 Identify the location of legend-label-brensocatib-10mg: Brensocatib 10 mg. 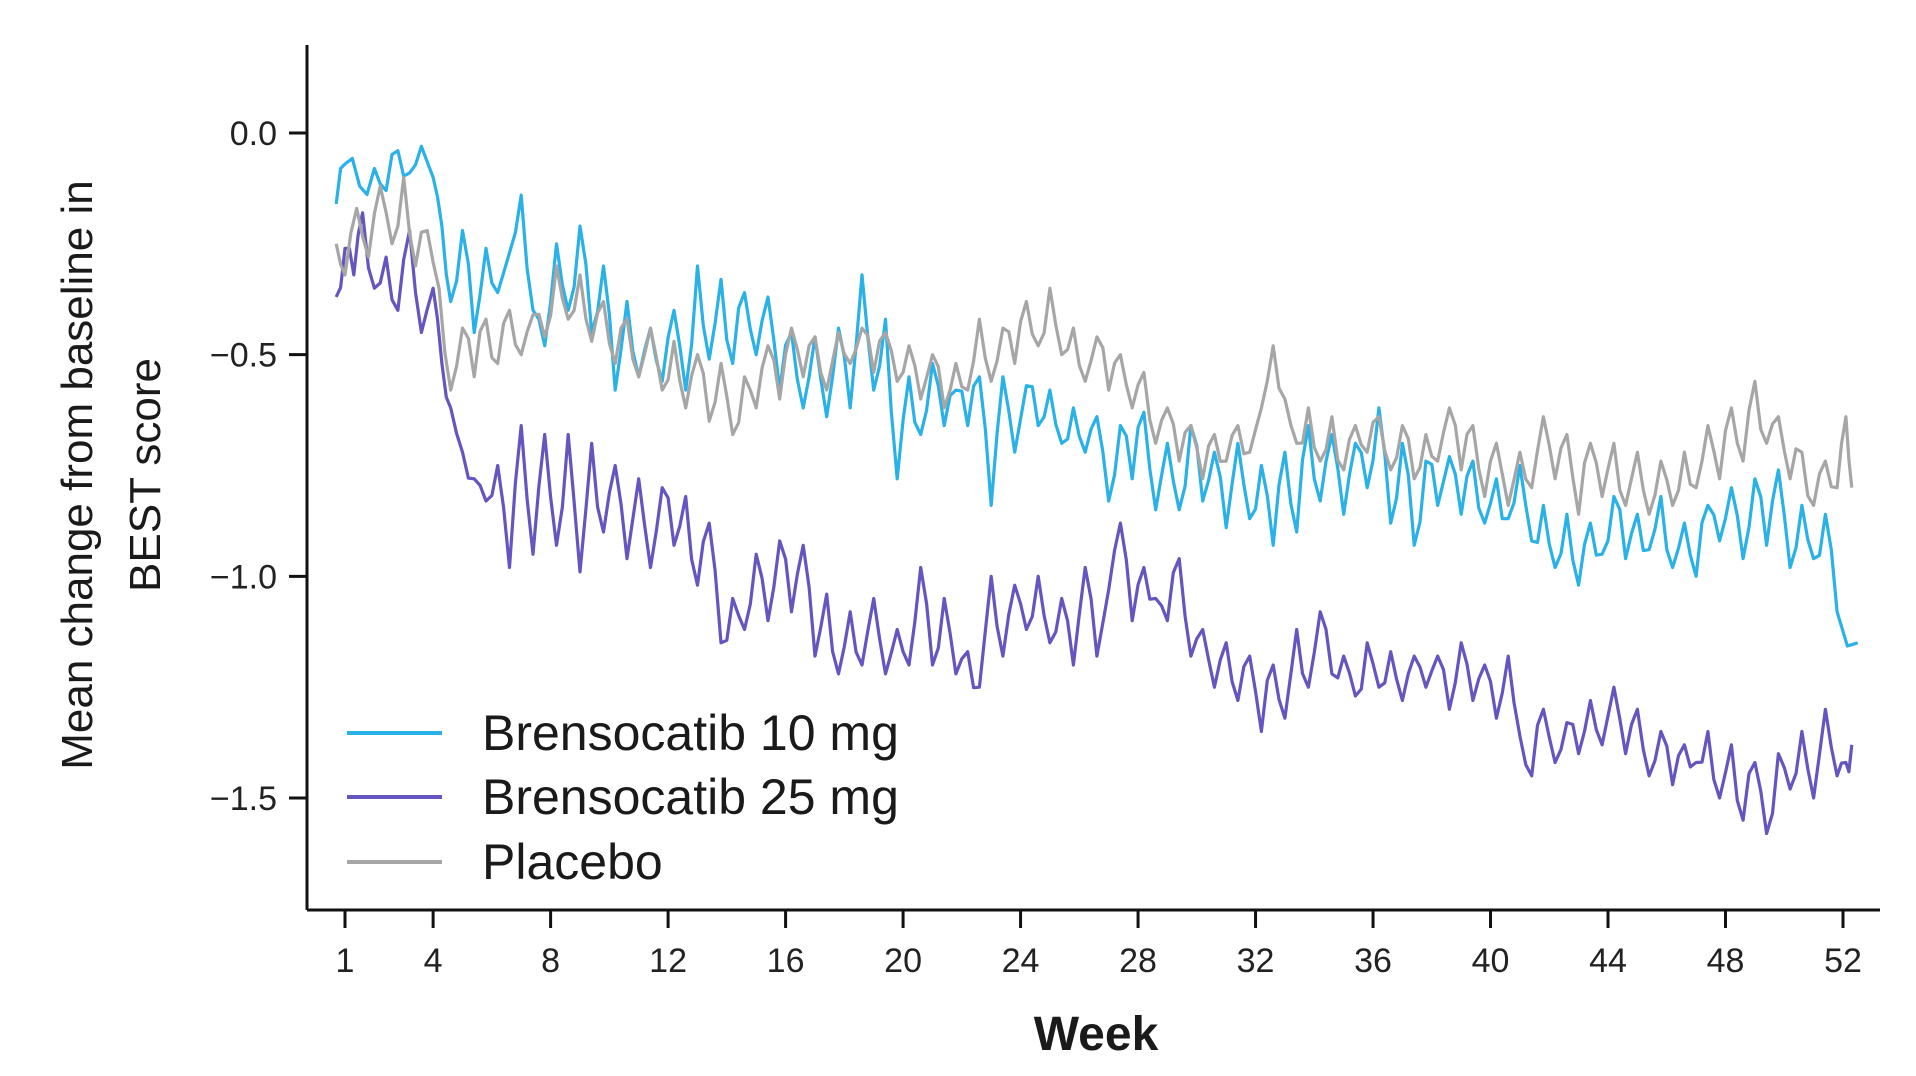
(690, 733).